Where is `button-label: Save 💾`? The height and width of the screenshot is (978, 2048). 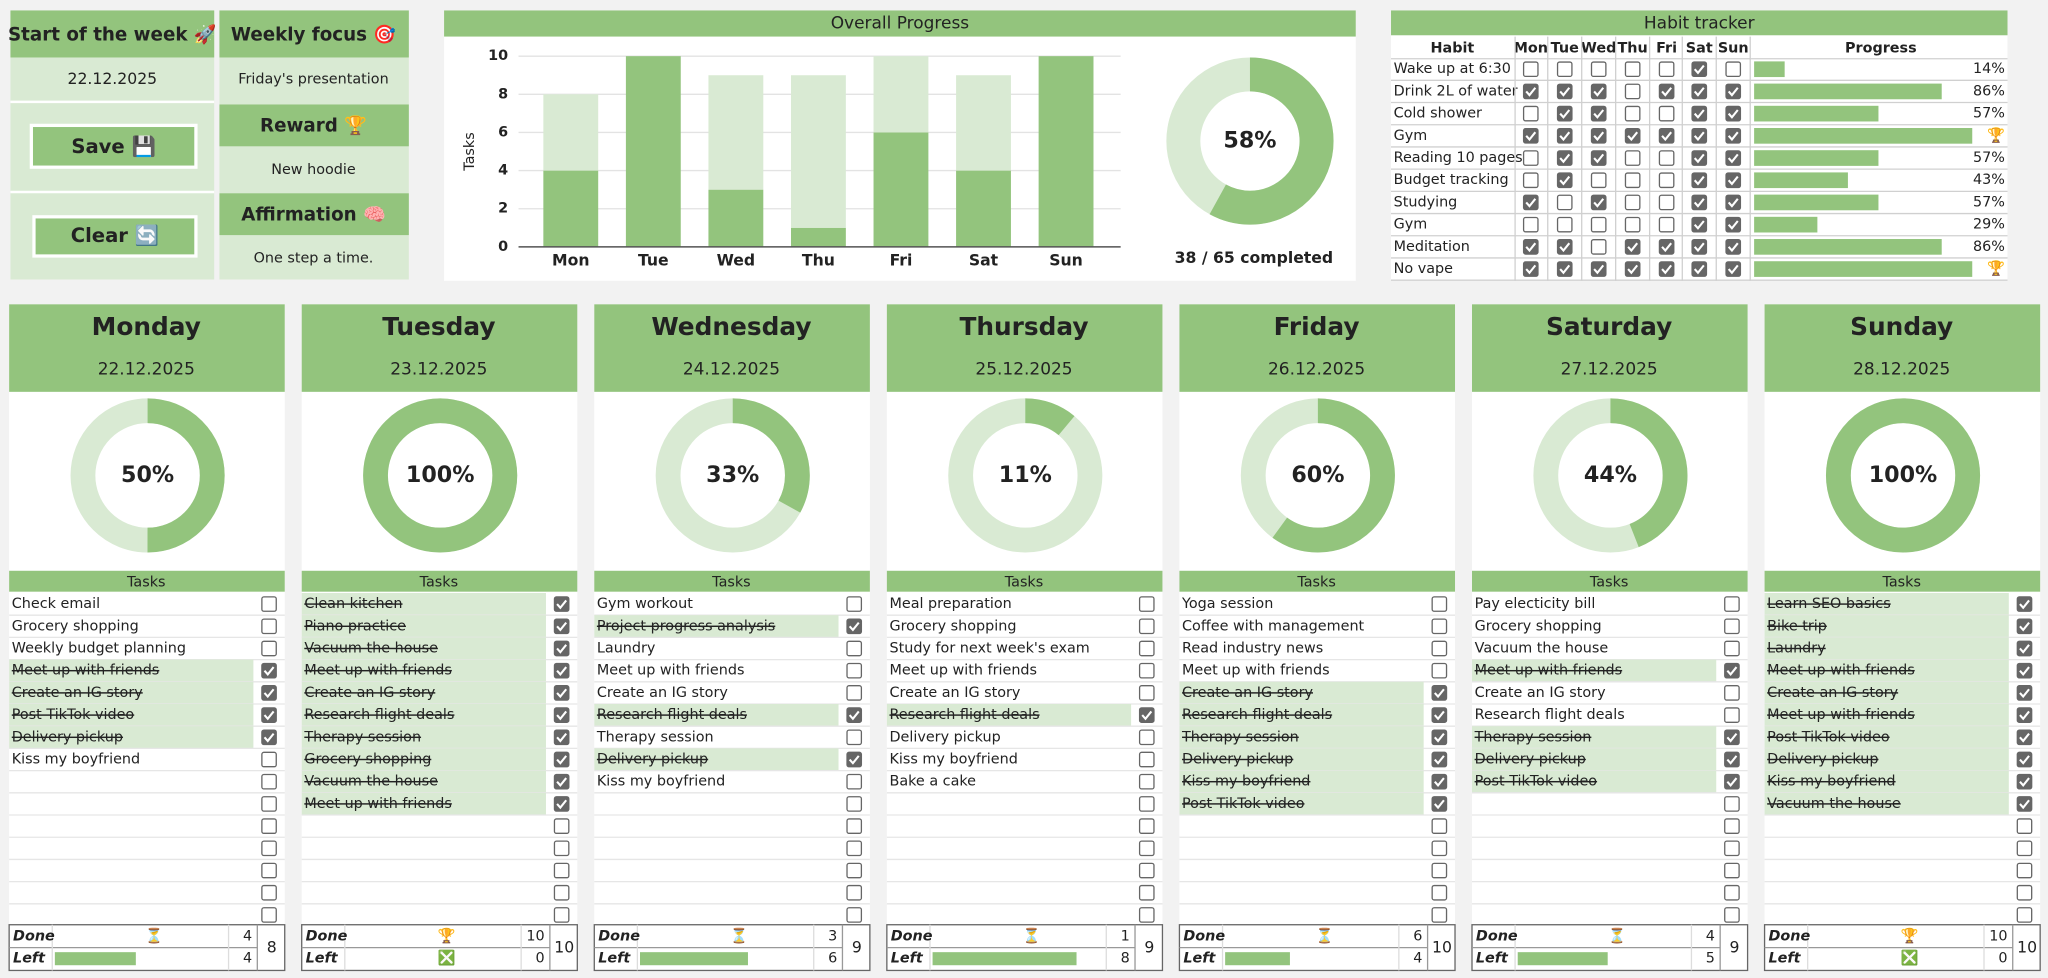
button-label: Save 💾 is located at coordinates (113, 146).